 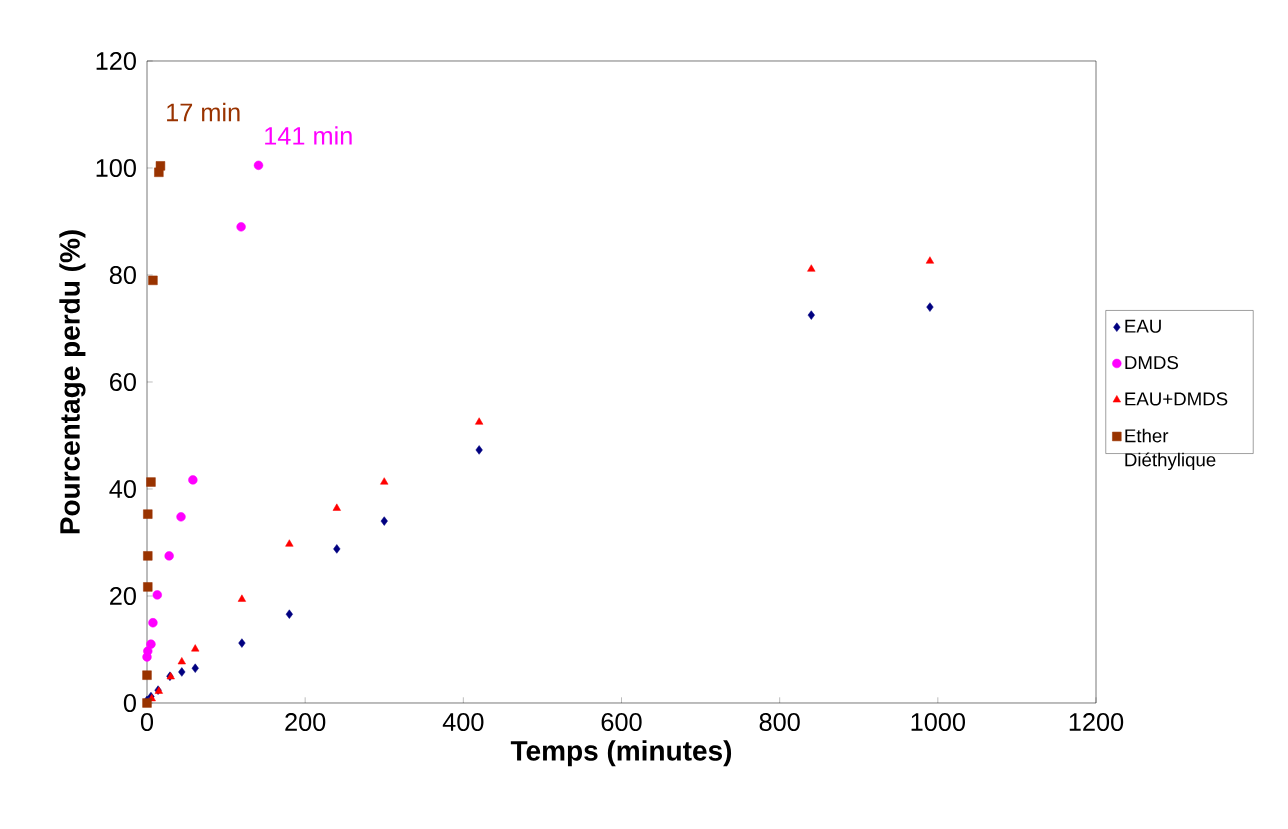 I want to click on legend-label: EAU, so click(x=1143, y=326).